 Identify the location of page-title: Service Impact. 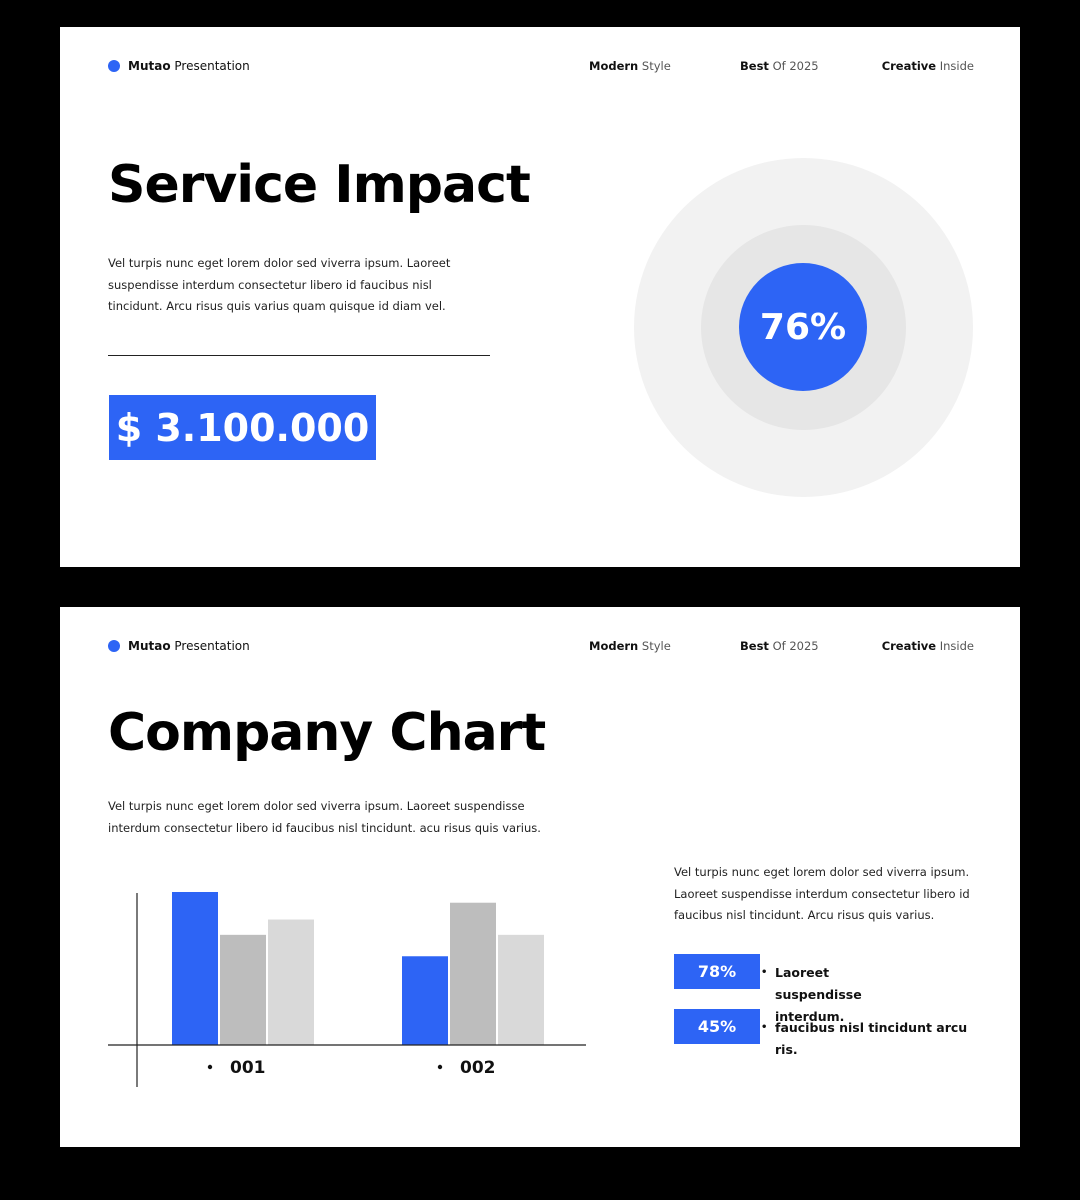
(319, 185).